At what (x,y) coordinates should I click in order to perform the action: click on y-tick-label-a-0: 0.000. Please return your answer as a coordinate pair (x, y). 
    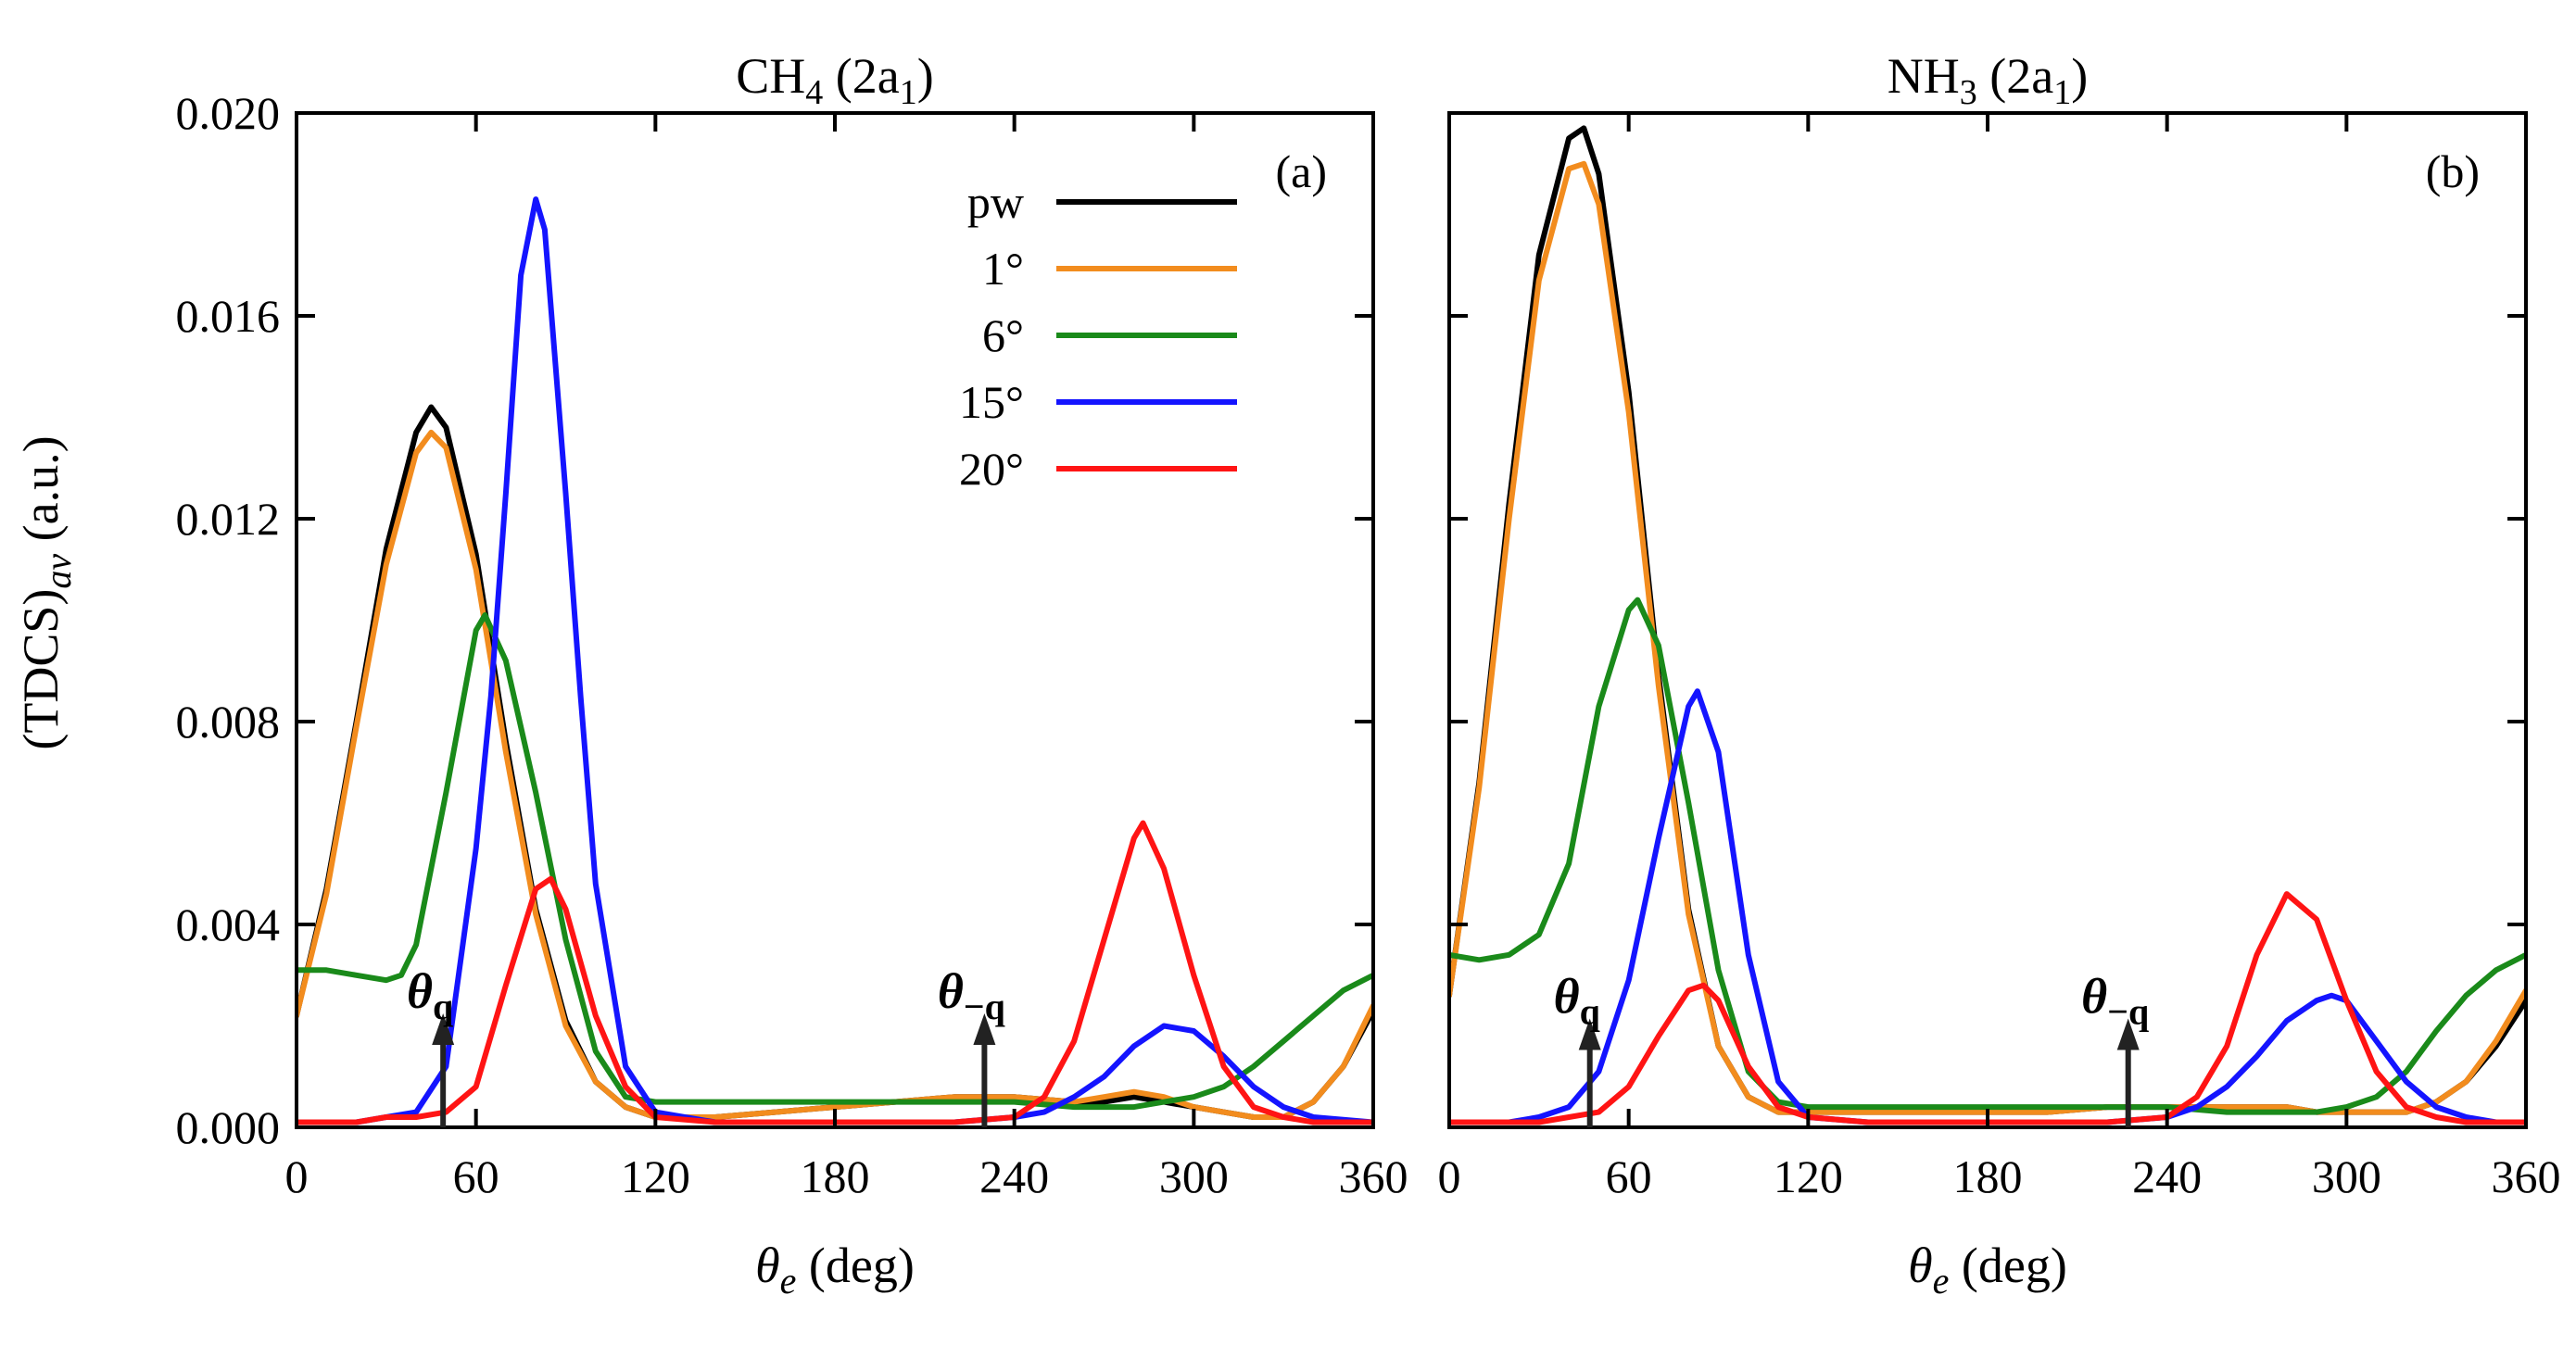
    Looking at the image, I should click on (229, 1127).